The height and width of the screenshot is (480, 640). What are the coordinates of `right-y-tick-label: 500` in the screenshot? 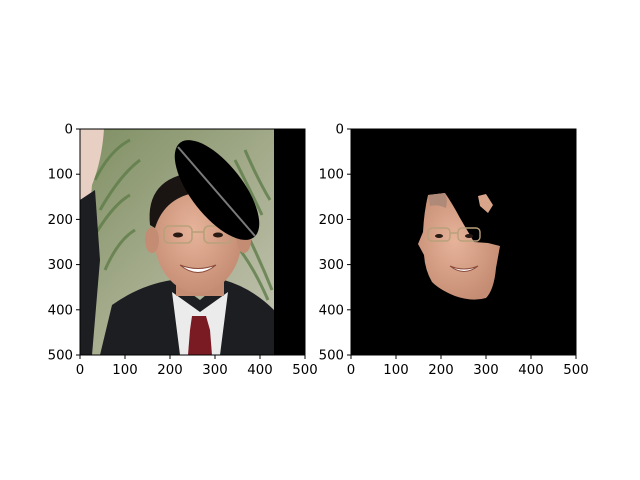 It's located at (331, 356).